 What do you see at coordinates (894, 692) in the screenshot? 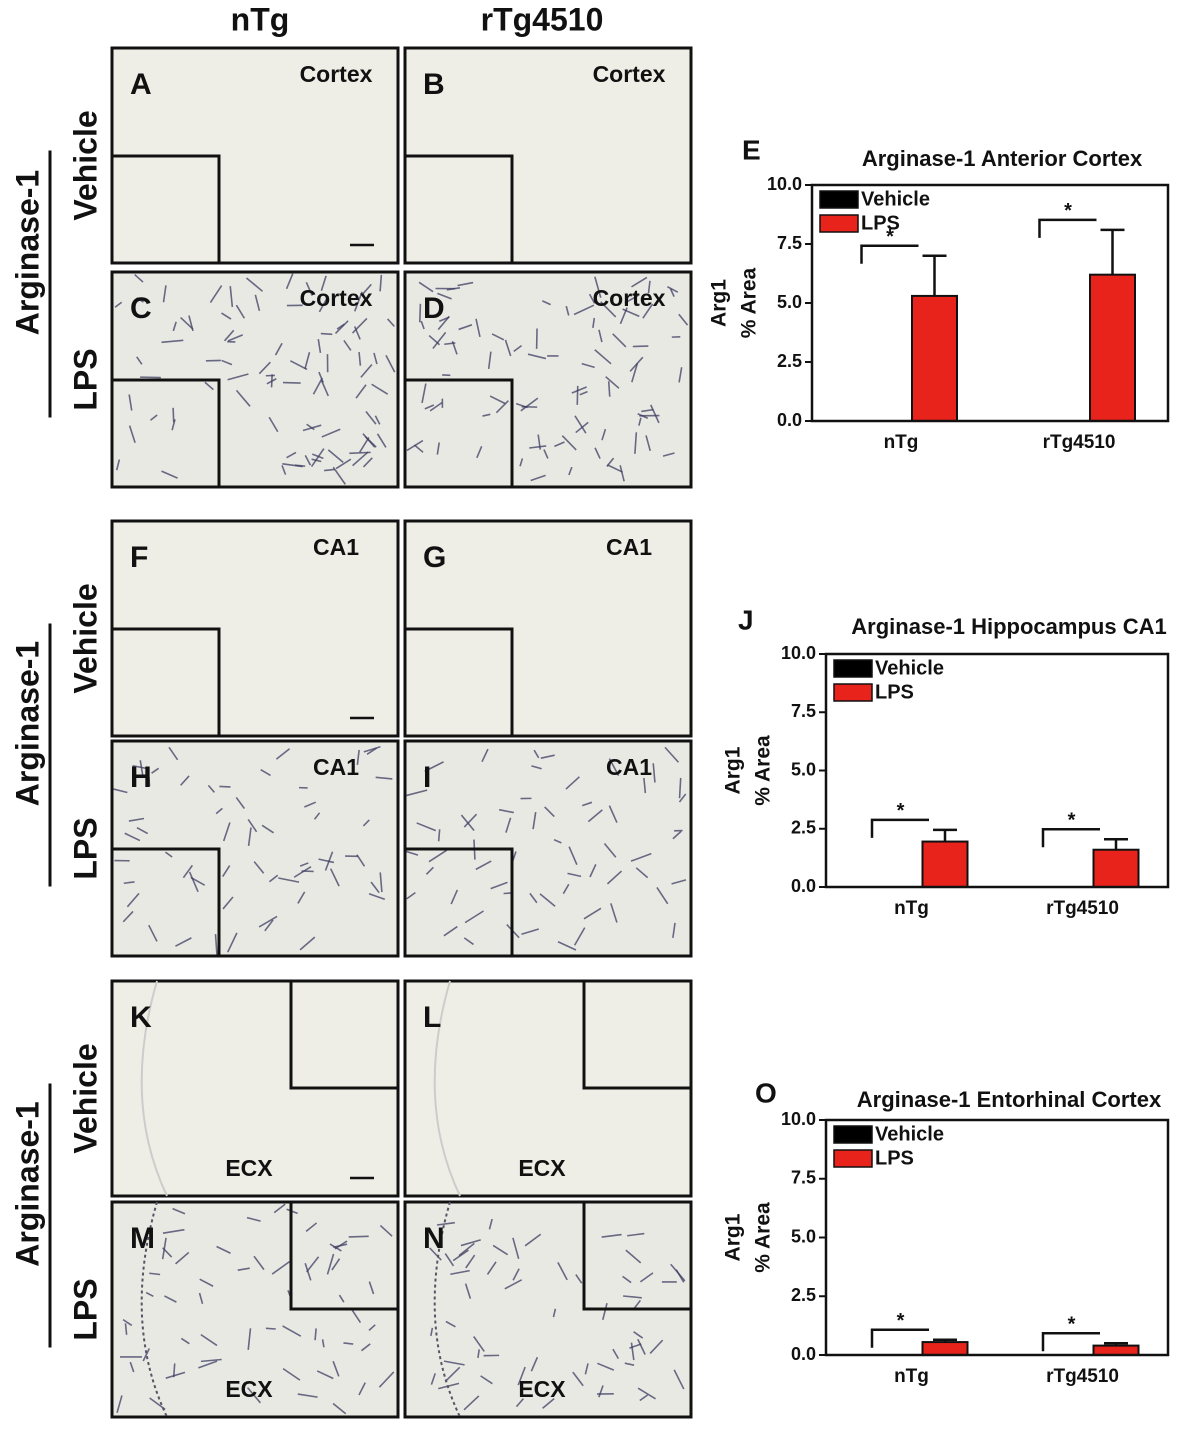
I see `legend-label: LPS` at bounding box center [894, 692].